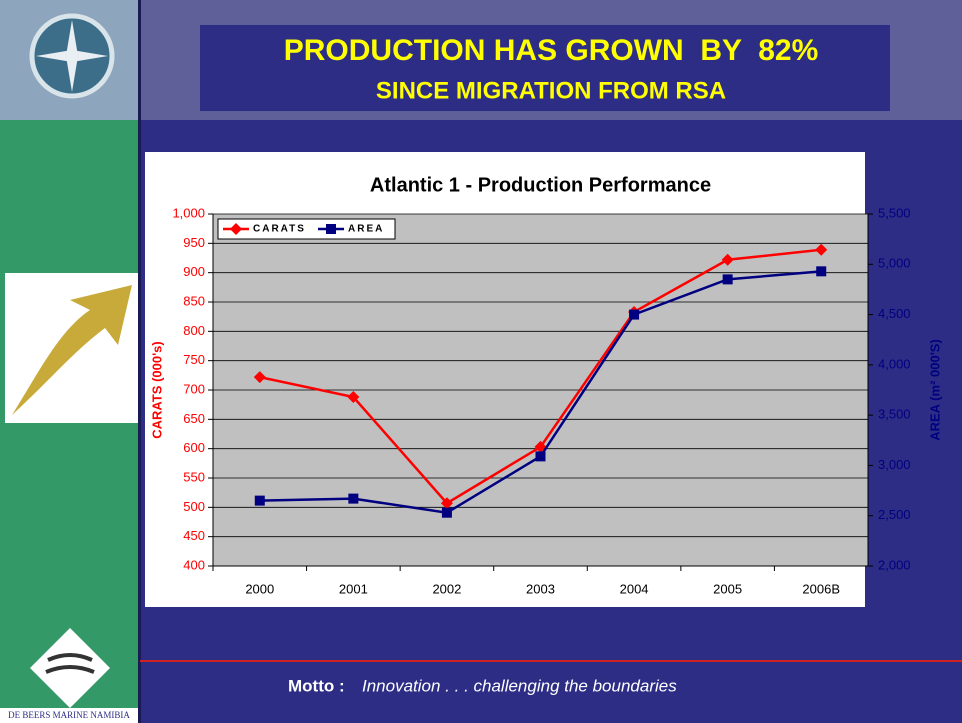 The image size is (962, 723). I want to click on y2-tick-label: 2,000, so click(894, 564).